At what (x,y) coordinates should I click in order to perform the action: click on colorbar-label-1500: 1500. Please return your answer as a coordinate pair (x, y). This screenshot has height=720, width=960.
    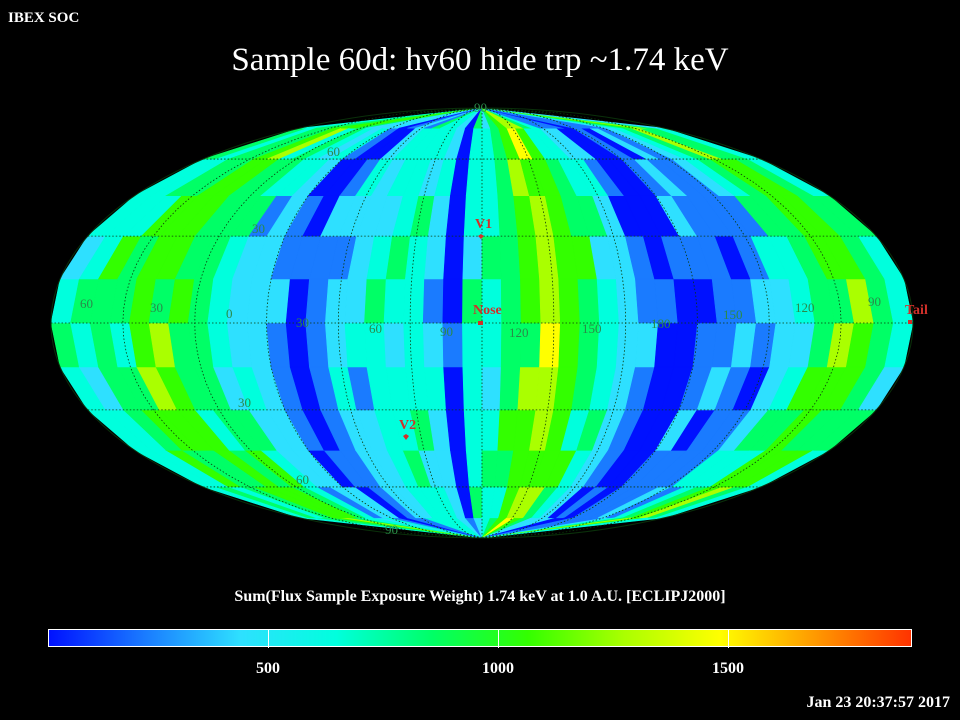
    Looking at the image, I should click on (728, 668).